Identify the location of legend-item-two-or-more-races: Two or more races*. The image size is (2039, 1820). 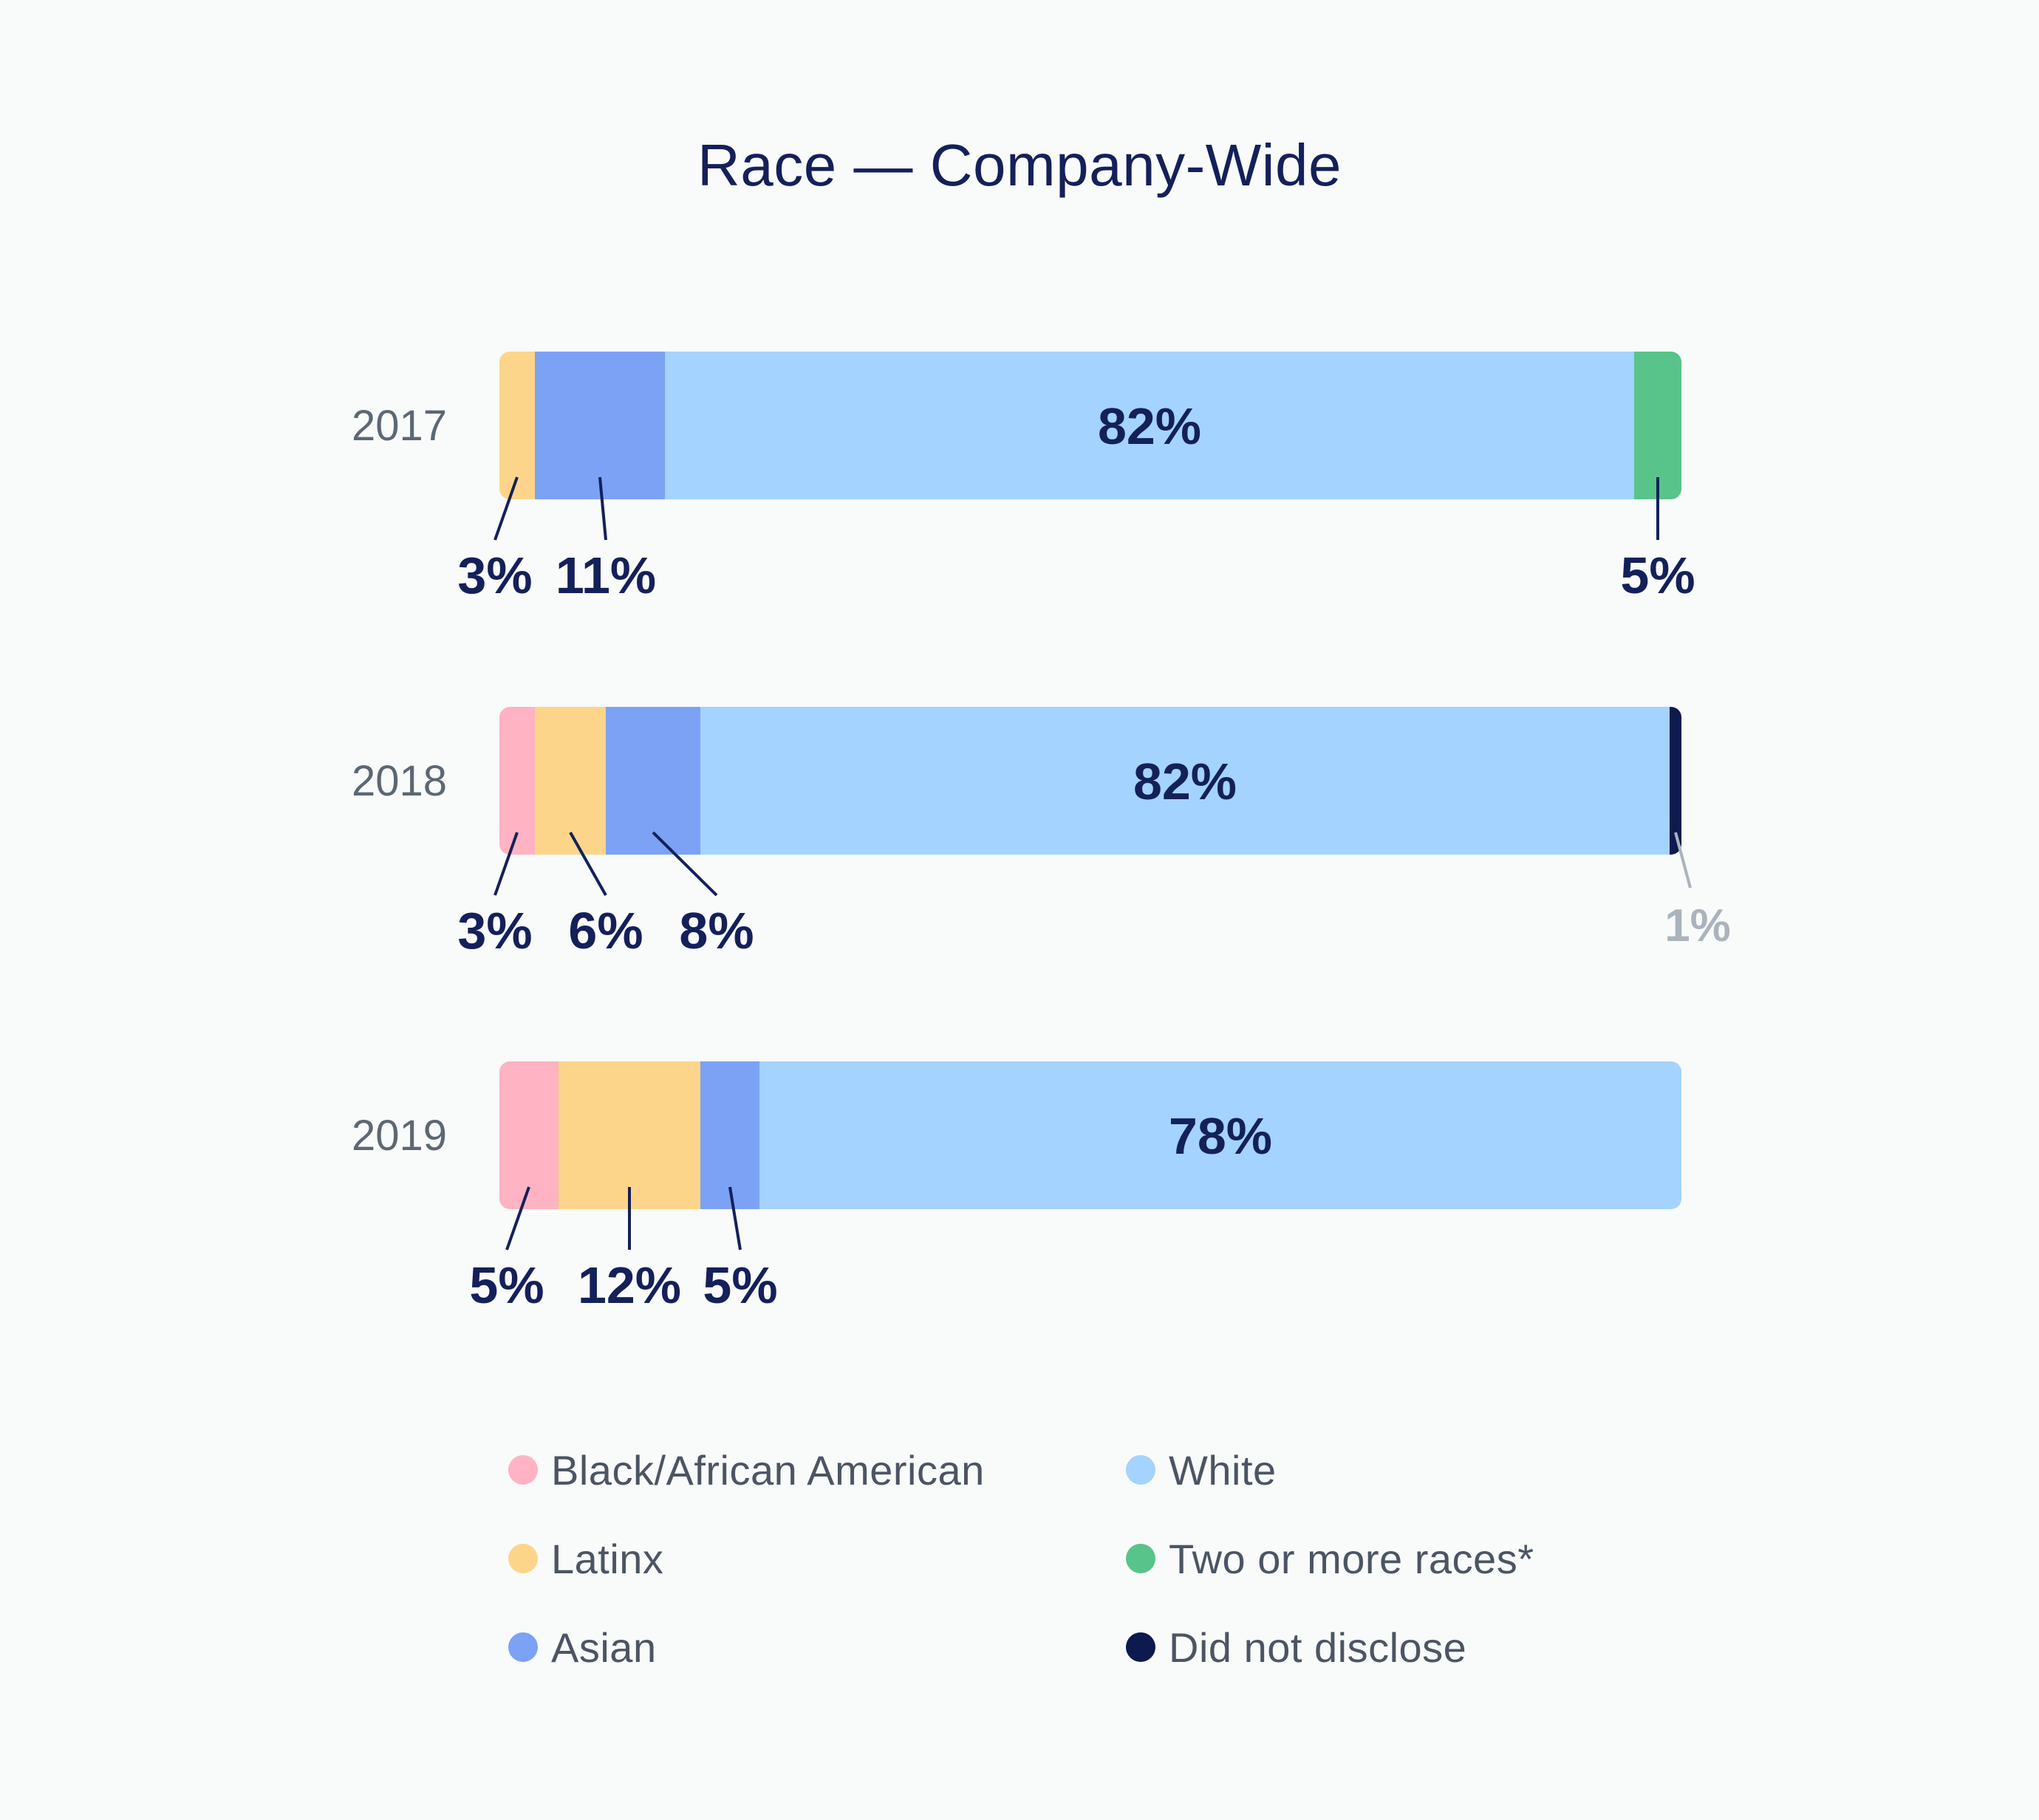
(1330, 1558).